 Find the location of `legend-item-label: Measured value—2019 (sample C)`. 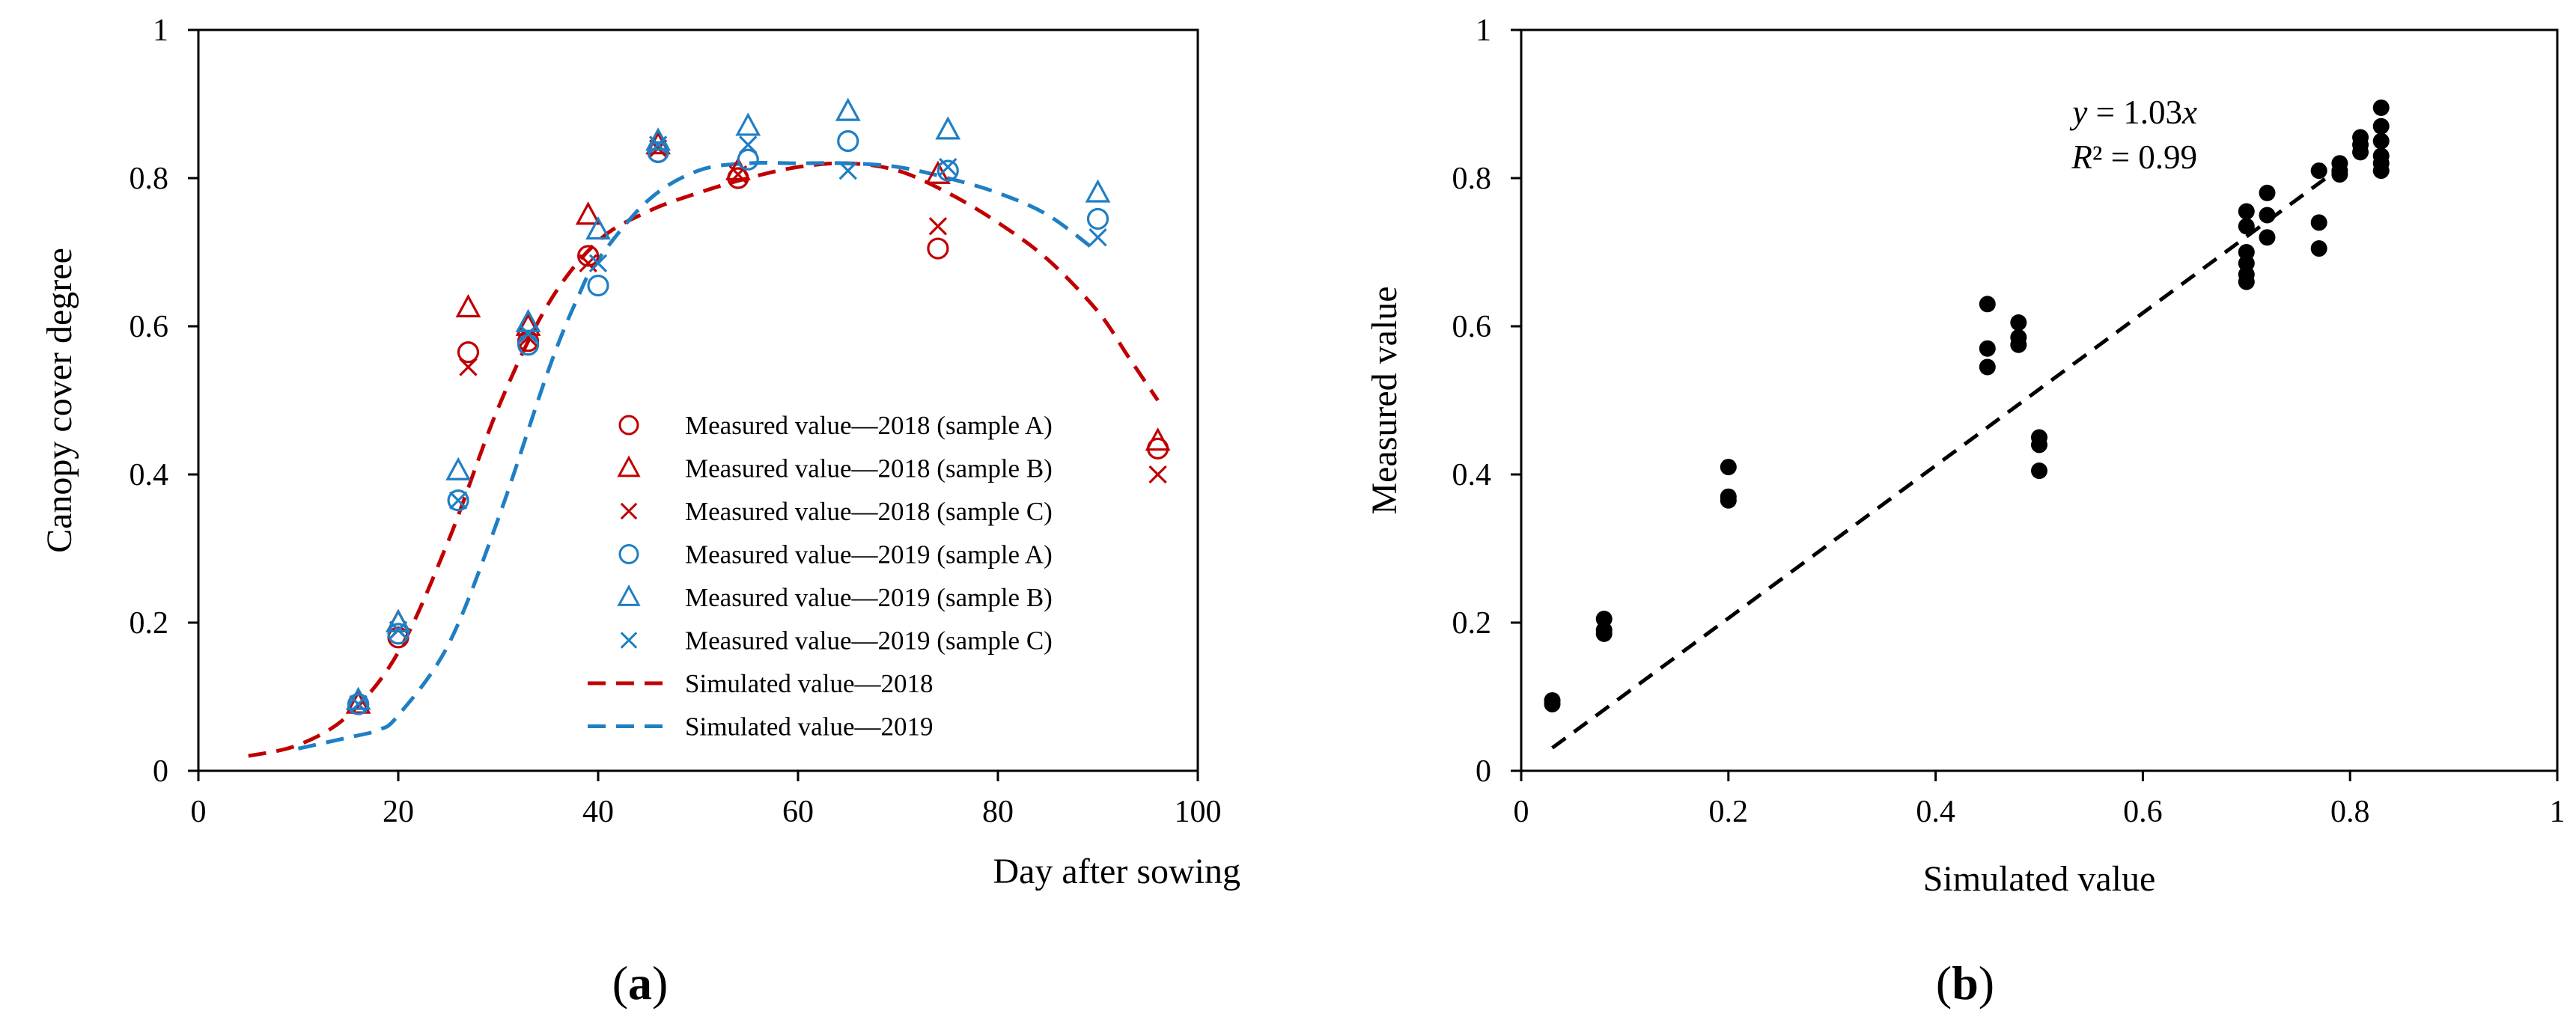

legend-item-label: Measured value—2019 (sample C) is located at coordinates (869, 641).